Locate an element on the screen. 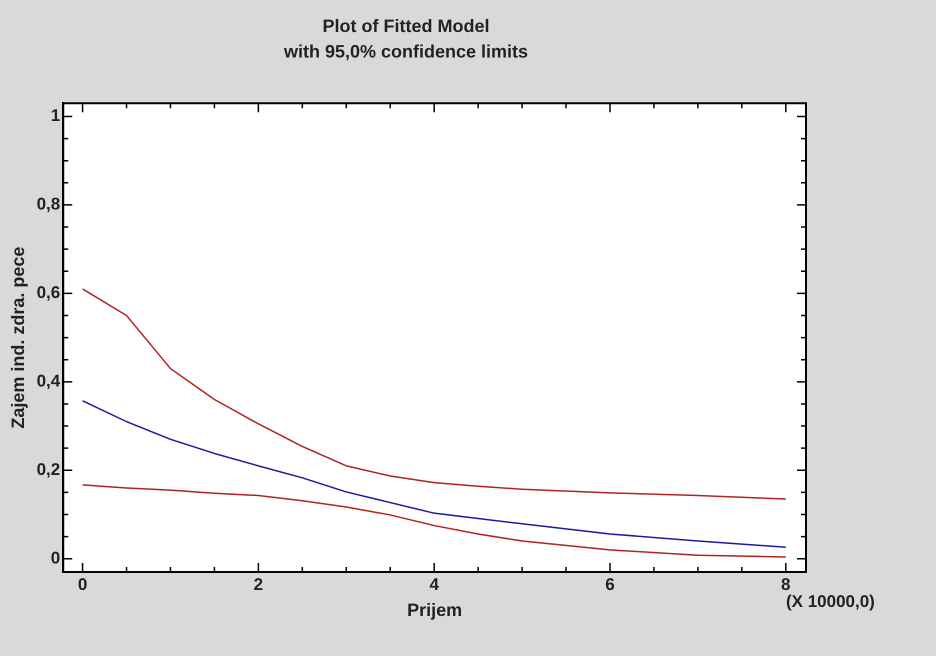 This screenshot has width=936, height=656. y-tick-label: 0,8 is located at coordinates (48, 204).